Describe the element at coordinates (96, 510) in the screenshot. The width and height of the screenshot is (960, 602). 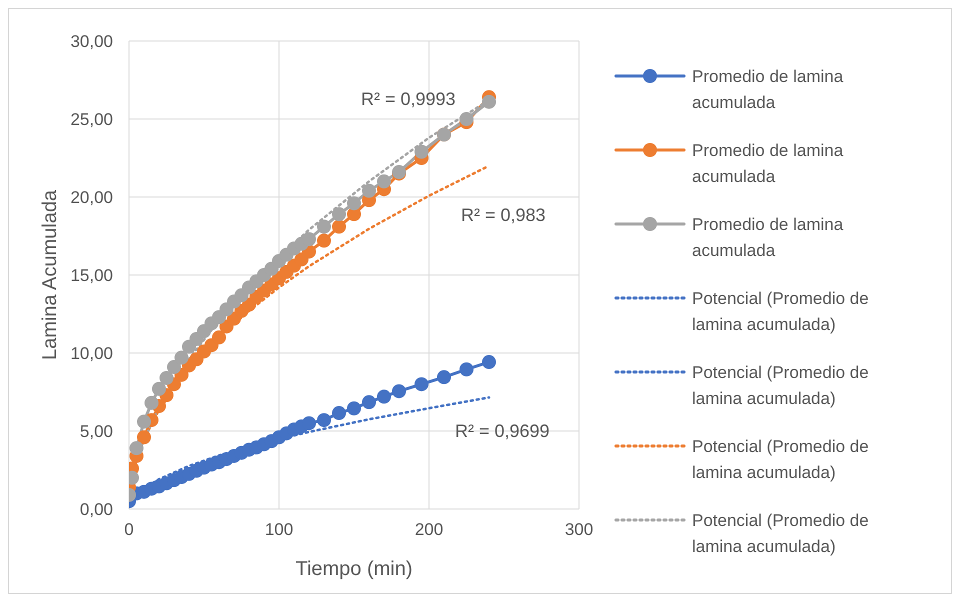
I see `y-tick-label: 0,00` at that location.